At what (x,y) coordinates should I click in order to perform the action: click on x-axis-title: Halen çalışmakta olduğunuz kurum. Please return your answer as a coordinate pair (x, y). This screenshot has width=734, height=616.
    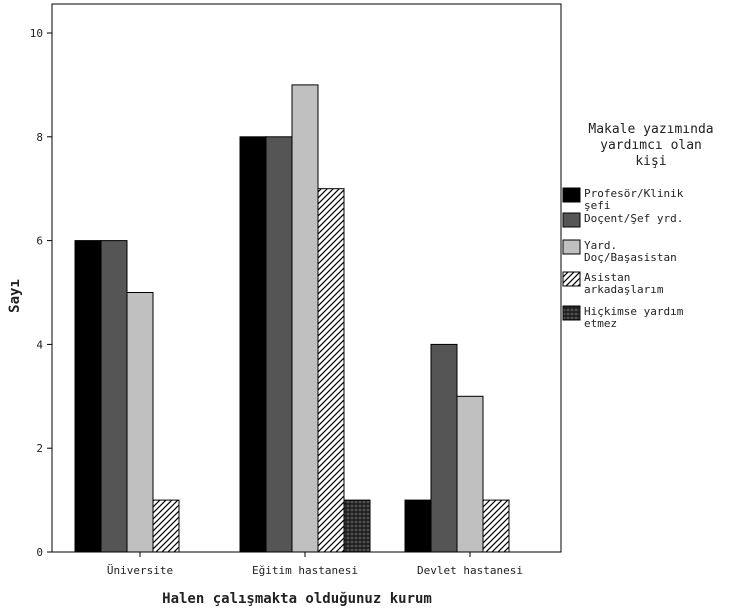
    Looking at the image, I should click on (297, 599).